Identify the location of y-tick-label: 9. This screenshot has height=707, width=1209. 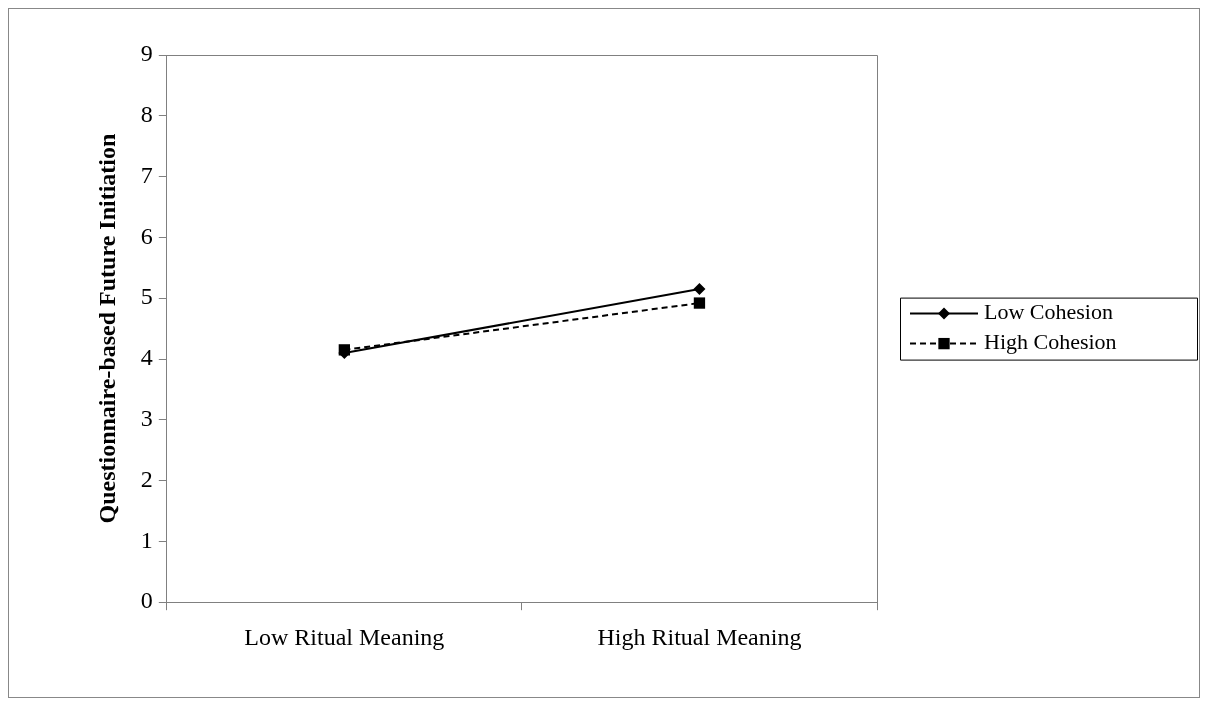
(146, 53).